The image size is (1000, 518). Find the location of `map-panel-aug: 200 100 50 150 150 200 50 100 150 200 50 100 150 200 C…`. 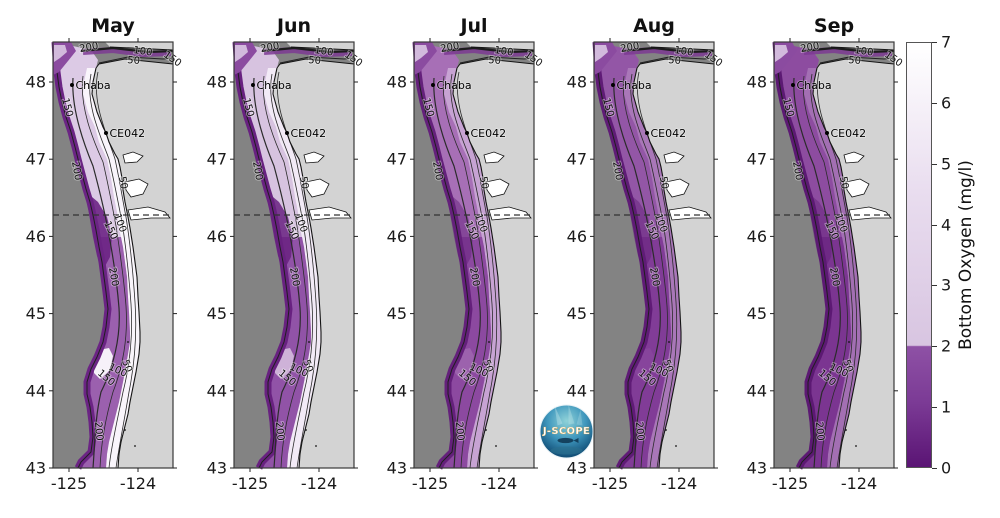

map-panel-aug: 200 100 50 150 150 200 50 100 150 200 50 100 150 200 C… is located at coordinates (646, 254).